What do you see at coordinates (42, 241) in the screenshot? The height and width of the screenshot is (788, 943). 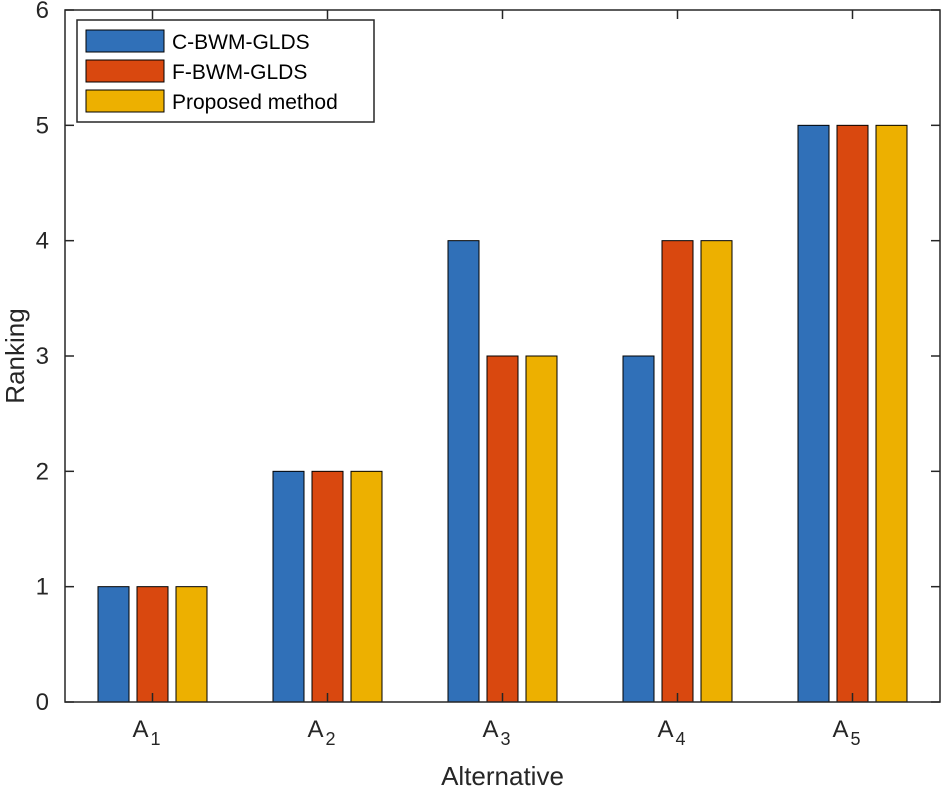 I see `y-tick-label: 4` at bounding box center [42, 241].